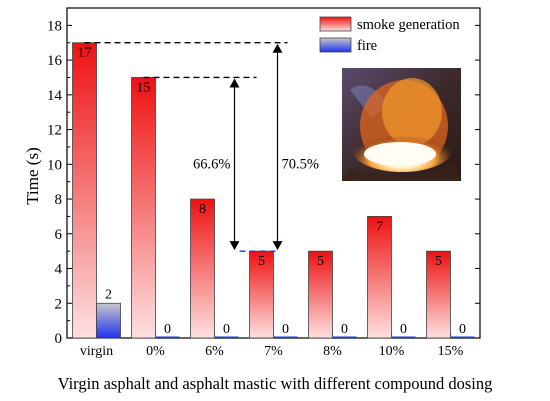  Describe the element at coordinates (144, 87) in the screenshot. I see `data-label-smoke: 15` at that location.